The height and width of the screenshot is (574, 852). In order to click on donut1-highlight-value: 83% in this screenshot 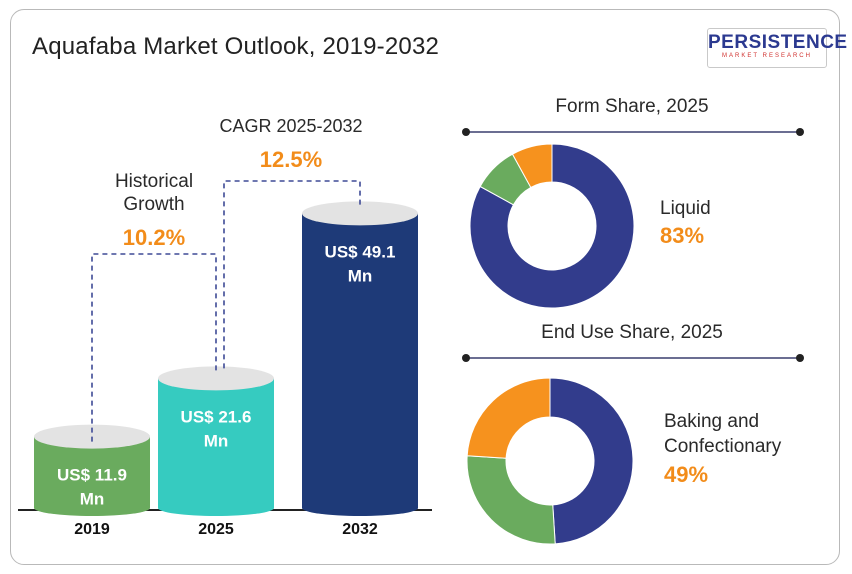, I will do `click(682, 235)`.